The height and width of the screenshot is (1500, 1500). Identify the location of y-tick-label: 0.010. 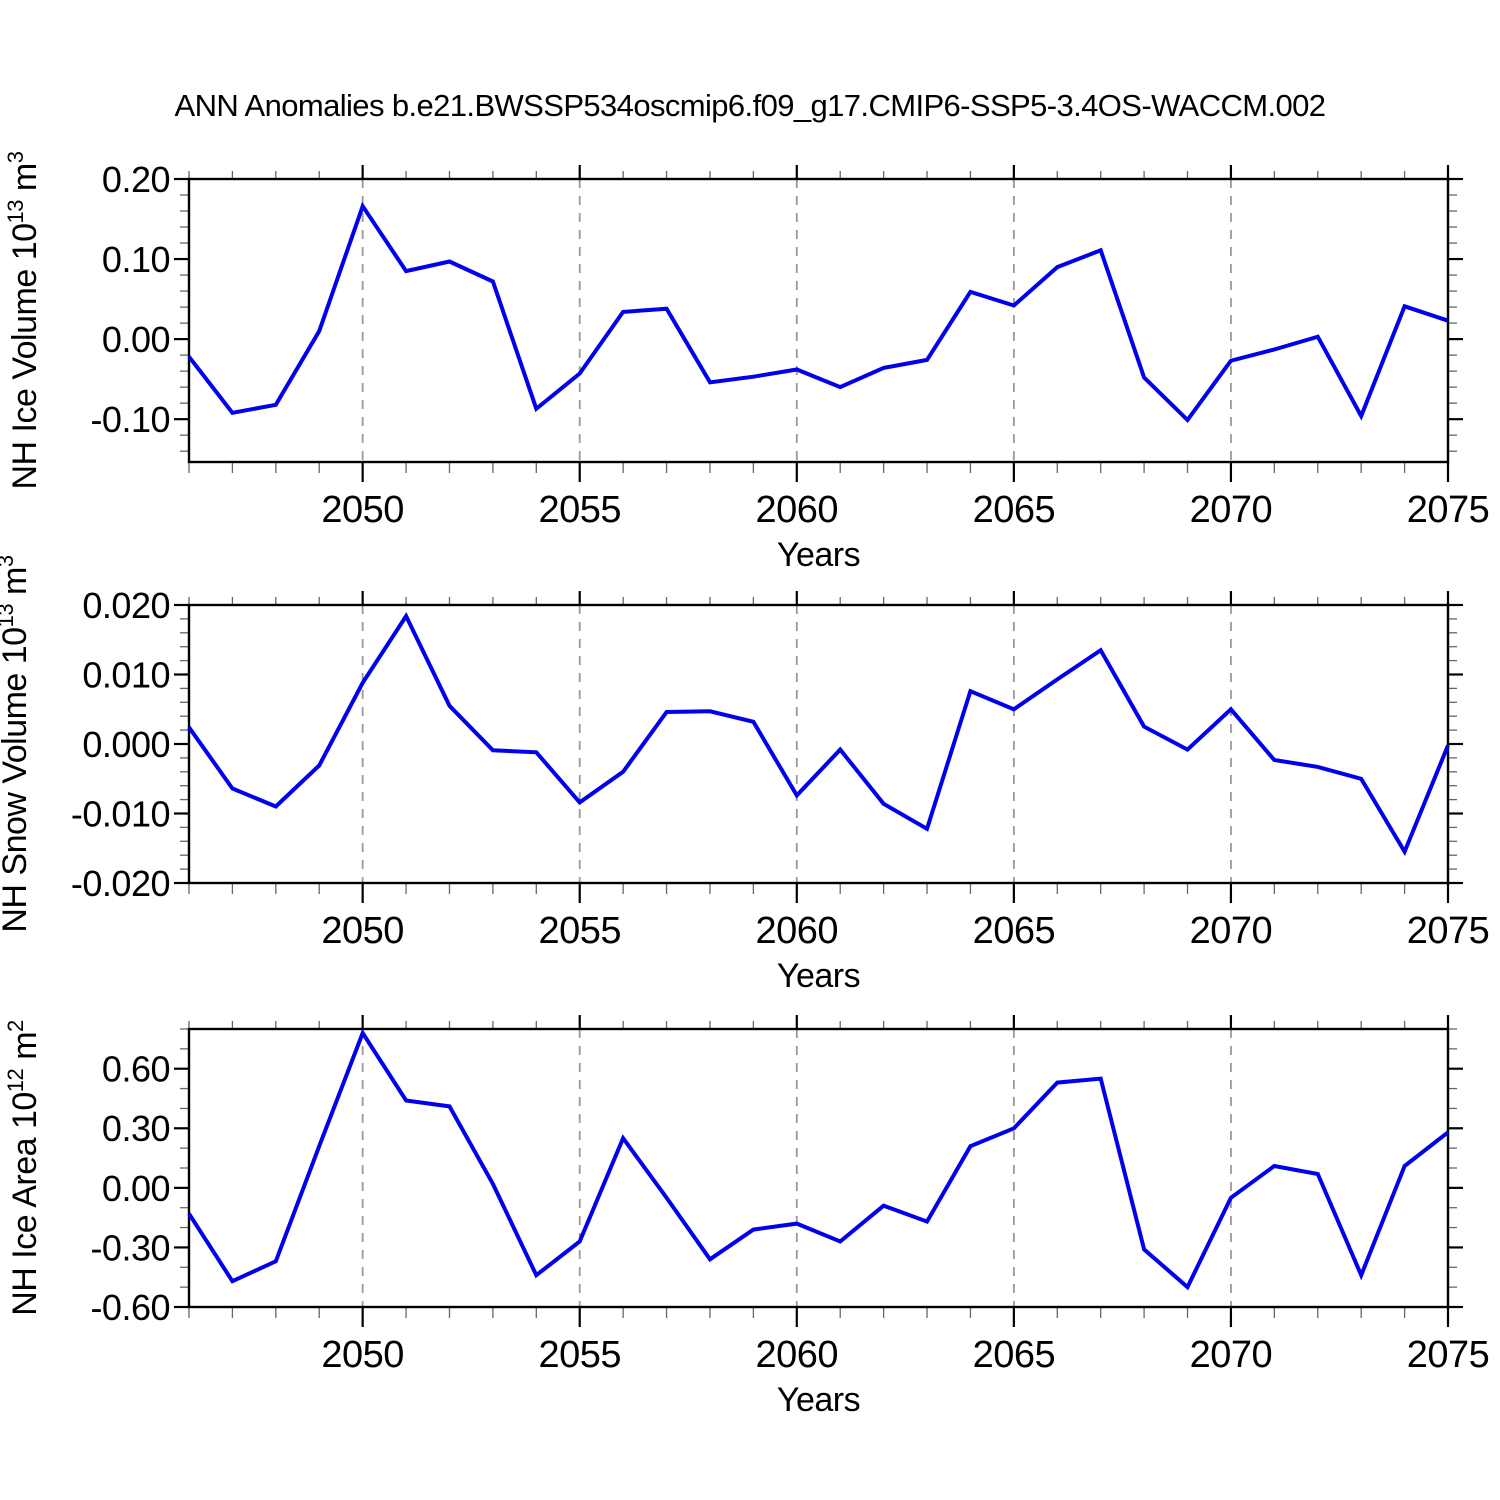
(126, 674).